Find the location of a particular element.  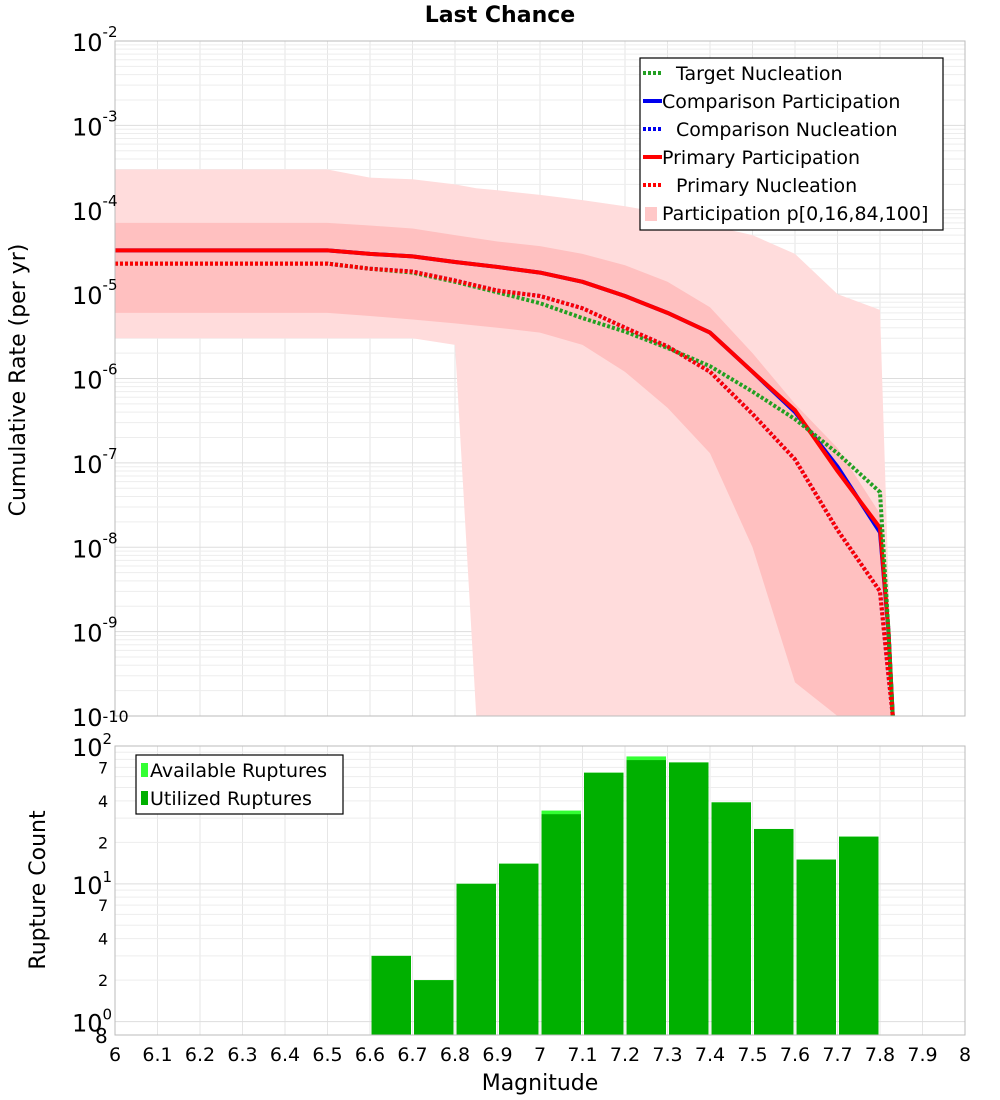

x-tick-label: 7.6 is located at coordinates (795, 1055).